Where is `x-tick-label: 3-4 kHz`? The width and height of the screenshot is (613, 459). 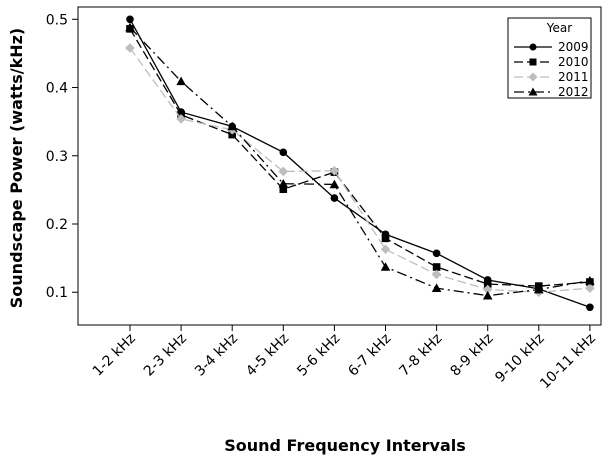 x-tick-label: 3-4 kHz is located at coordinates (216, 355).